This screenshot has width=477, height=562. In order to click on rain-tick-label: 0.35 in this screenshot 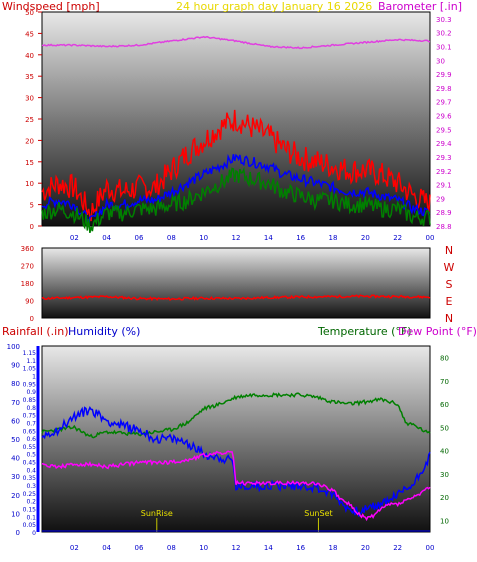, I will do `click(30, 478)`.